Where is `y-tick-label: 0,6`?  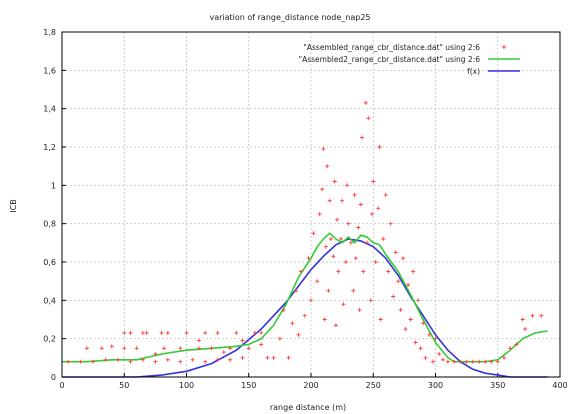 y-tick-label: 0,6 is located at coordinates (49, 262).